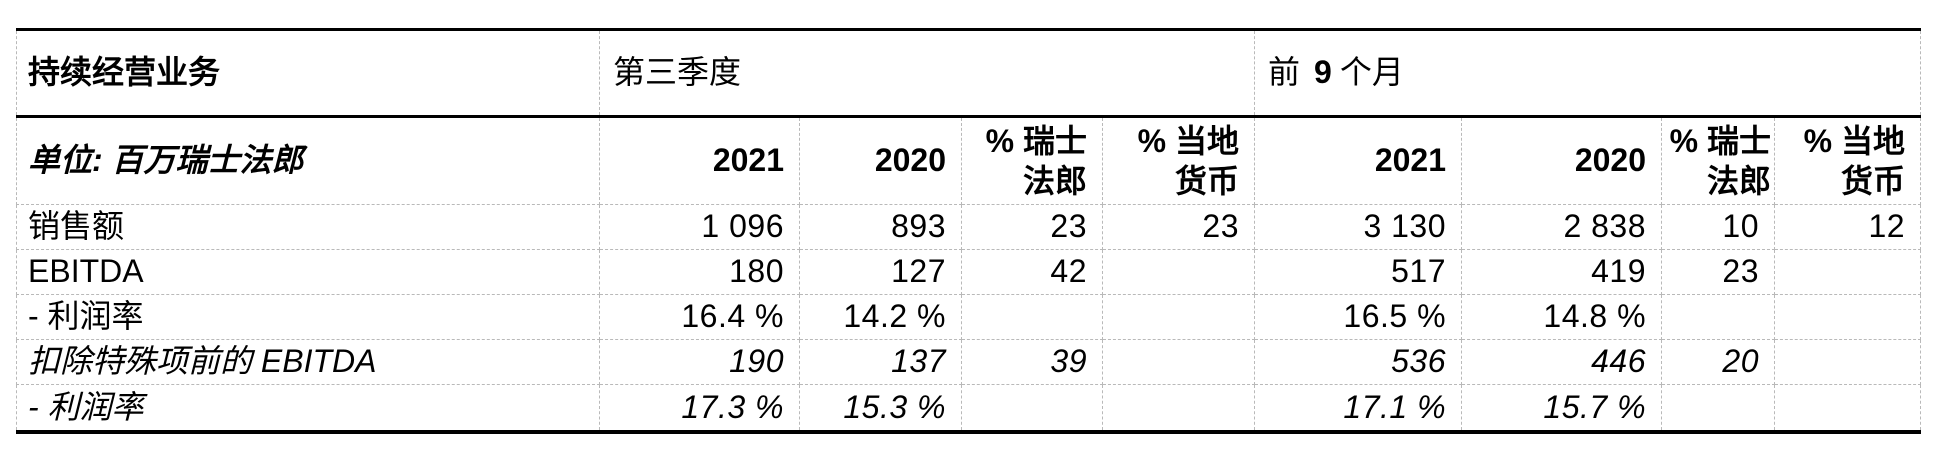 The width and height of the screenshot is (1934, 458). Describe the element at coordinates (1848, 227) in the screenshot. I see `cell: 12` at that location.